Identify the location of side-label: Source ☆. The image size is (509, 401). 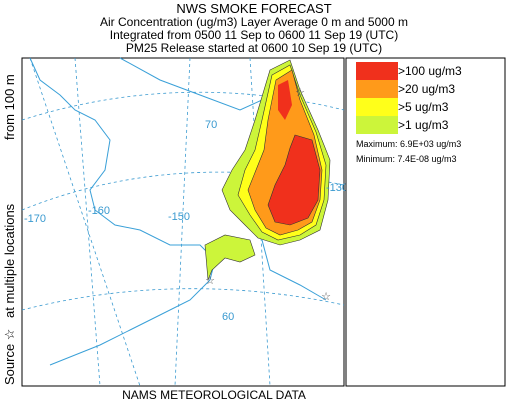
(9, 357).